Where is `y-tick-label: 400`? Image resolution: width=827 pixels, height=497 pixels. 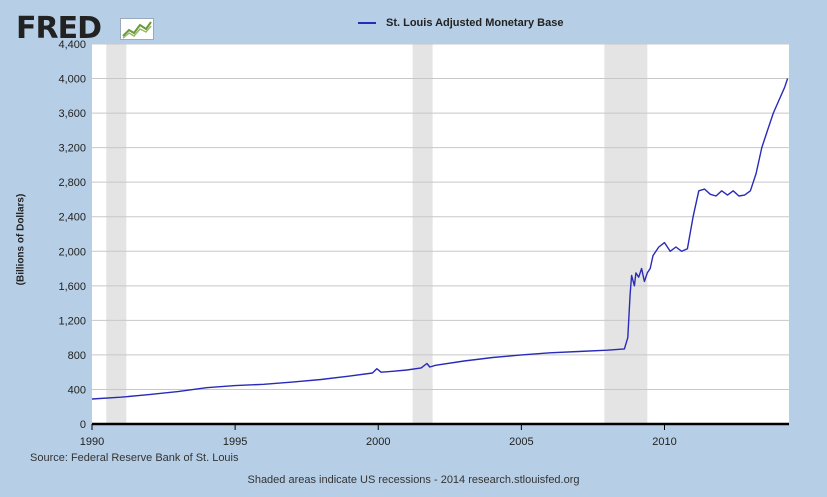 y-tick-label: 400 is located at coordinates (77, 390).